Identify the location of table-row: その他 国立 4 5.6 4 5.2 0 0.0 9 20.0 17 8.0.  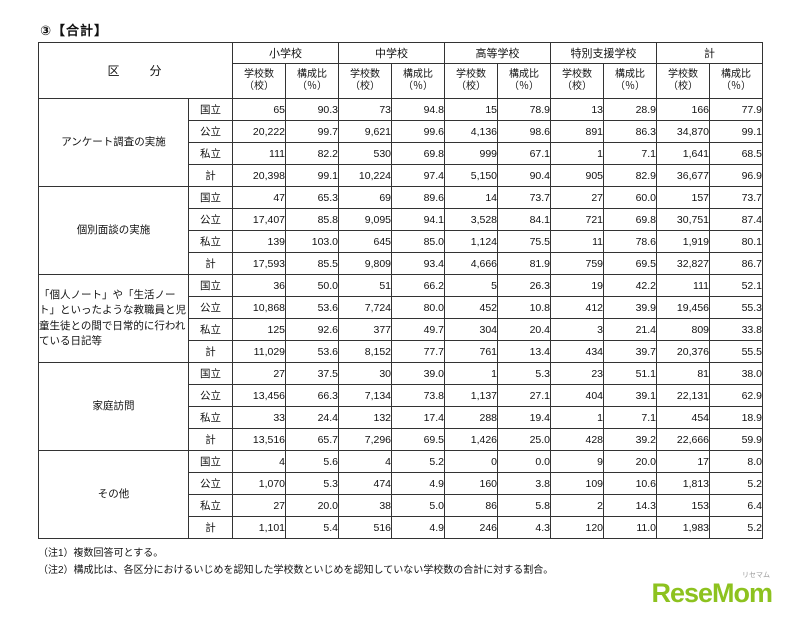
(401, 494).